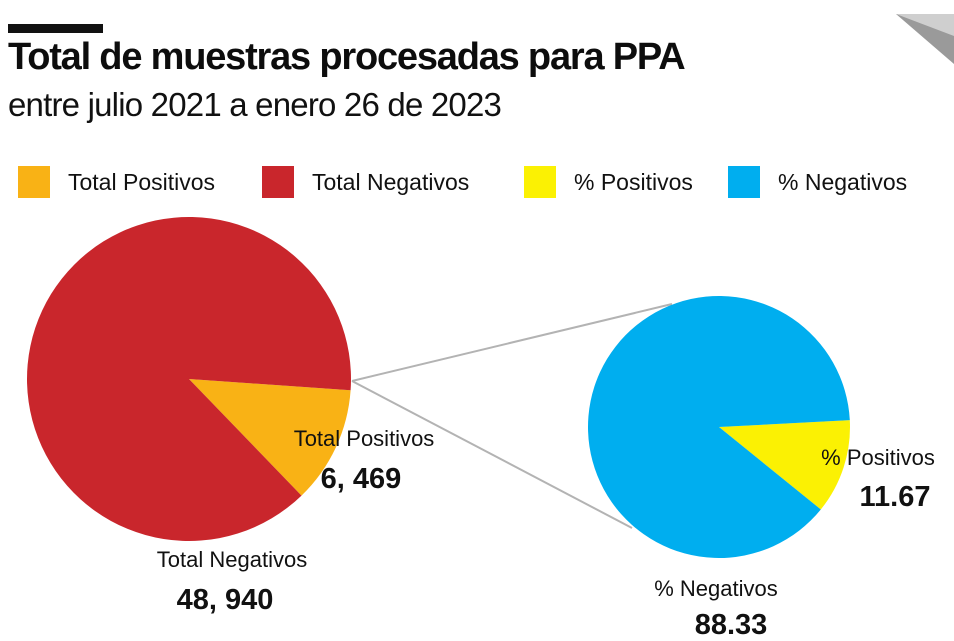 This screenshot has height=641, width=954. What do you see at coordinates (232, 559) in the screenshot?
I see `label-total-negativos: Total Negativos` at bounding box center [232, 559].